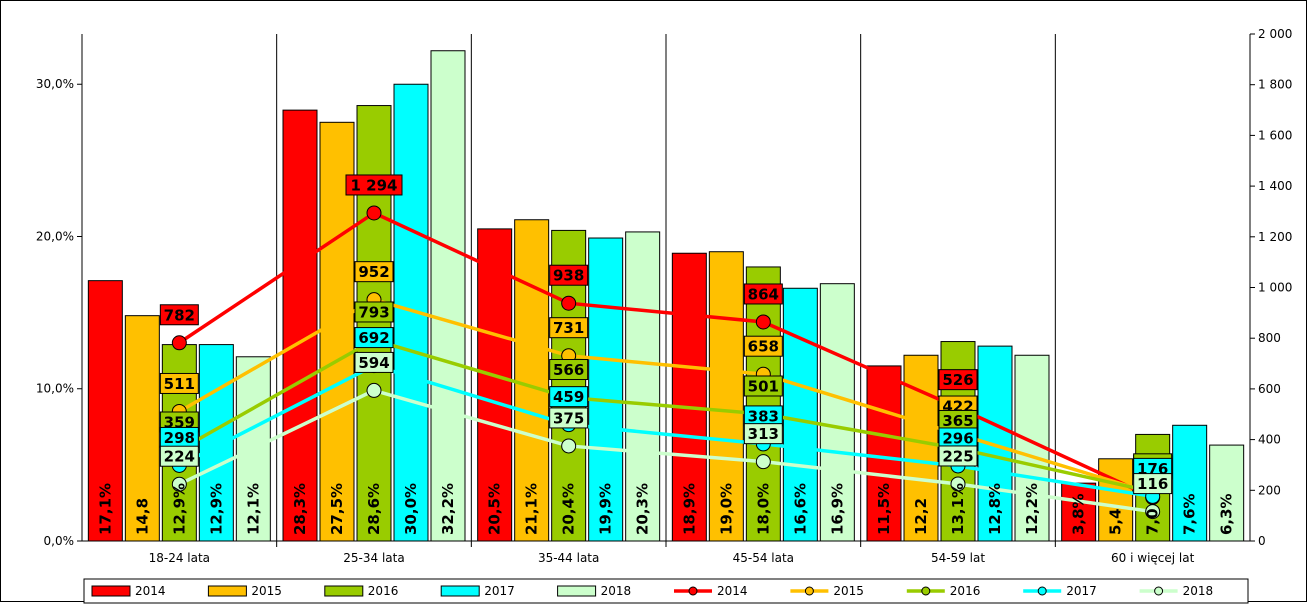 This screenshot has height=604, width=1309. I want to click on line-label-2015-1: 952, so click(373, 272).